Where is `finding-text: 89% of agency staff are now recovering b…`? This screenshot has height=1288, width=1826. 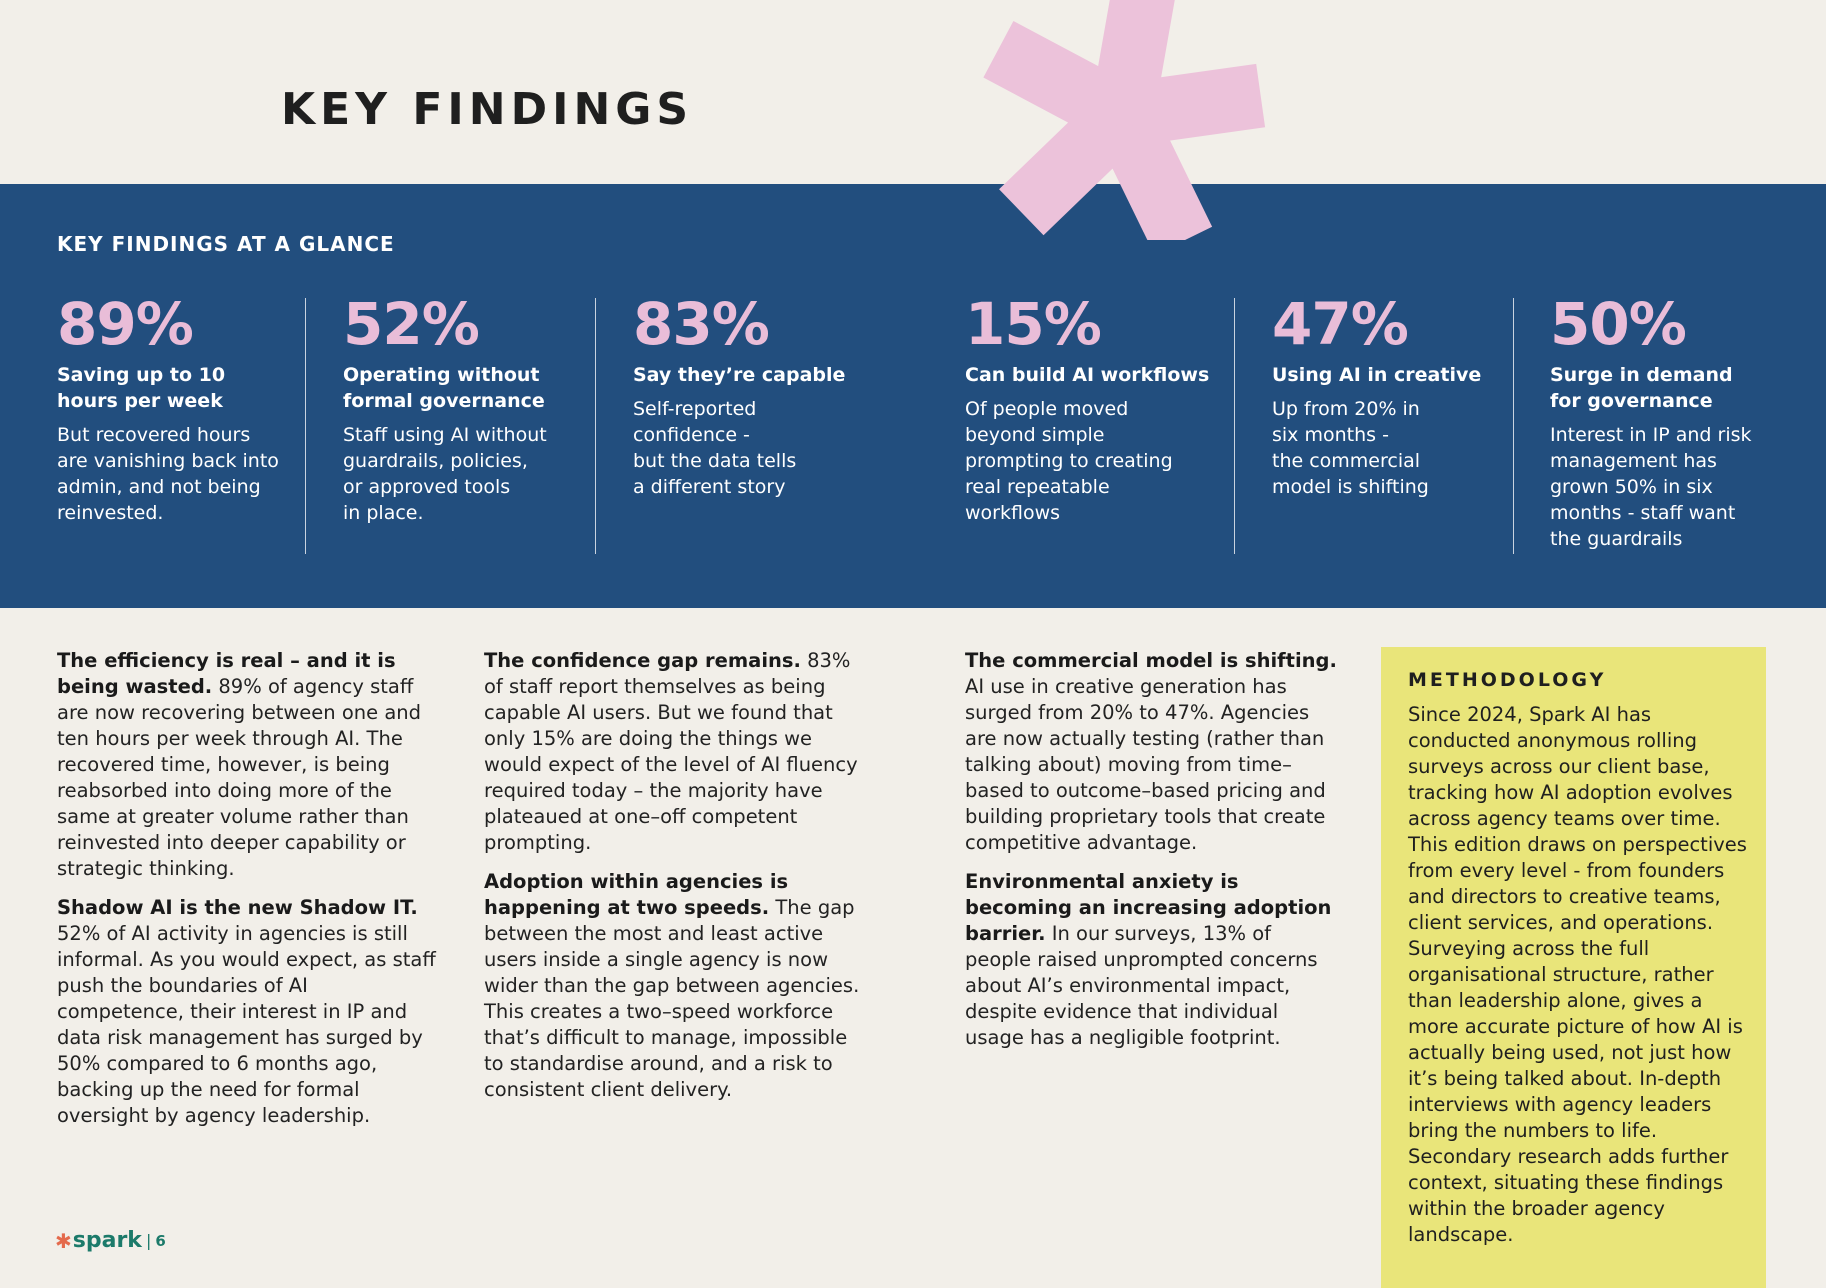
finding-text: 89% of agency staff are now recovering b… is located at coordinates (239, 777).